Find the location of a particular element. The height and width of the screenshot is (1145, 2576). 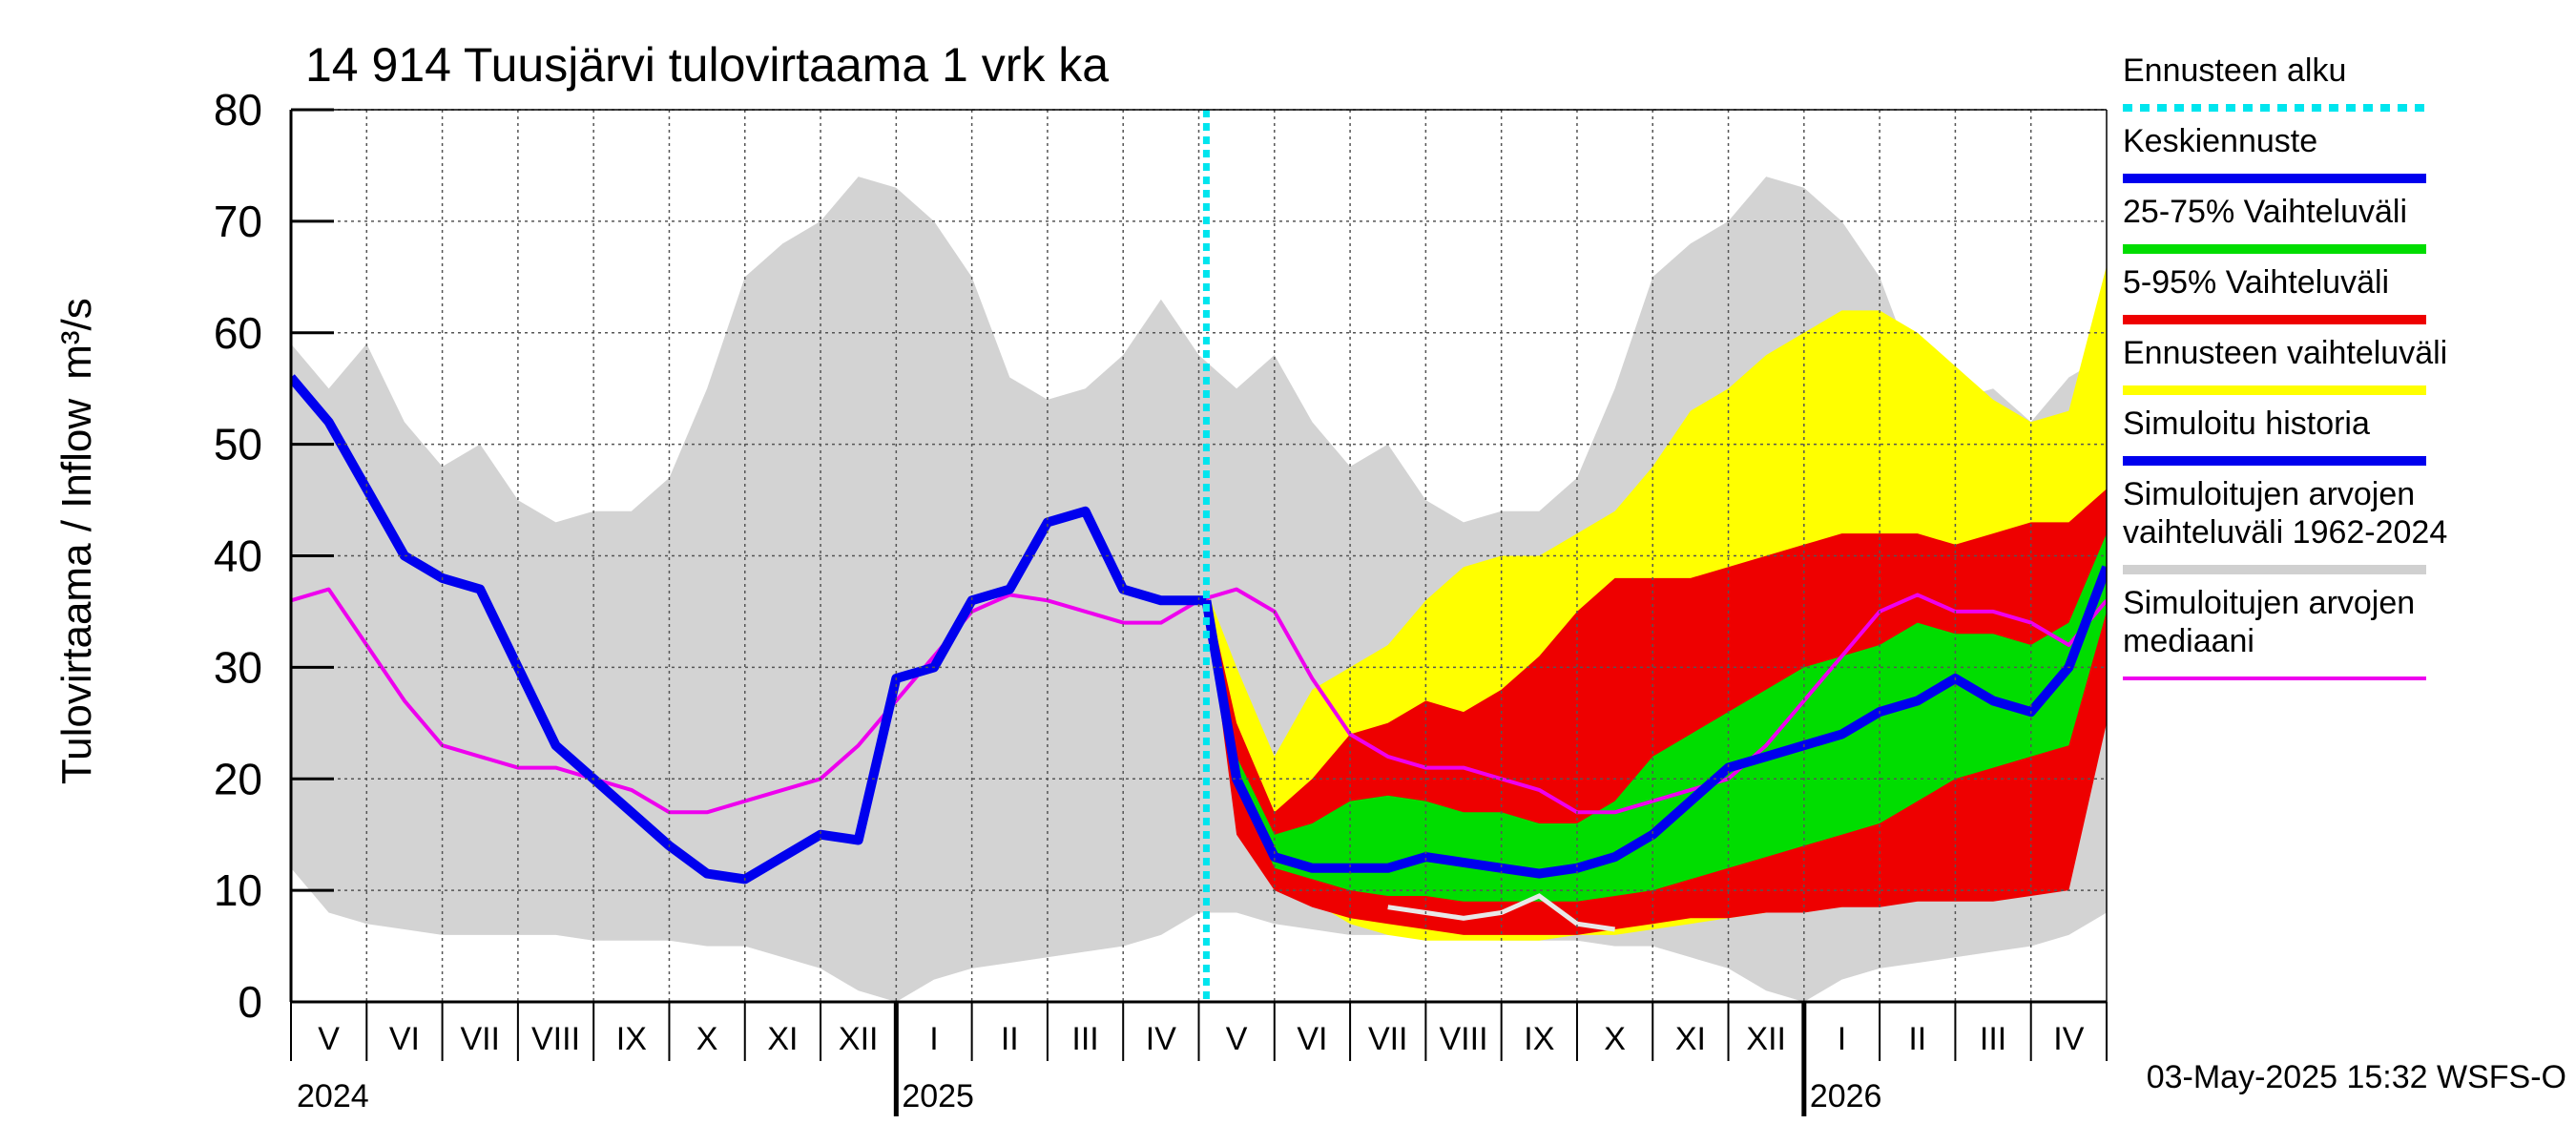

year-label: 2026 is located at coordinates (1846, 1096).